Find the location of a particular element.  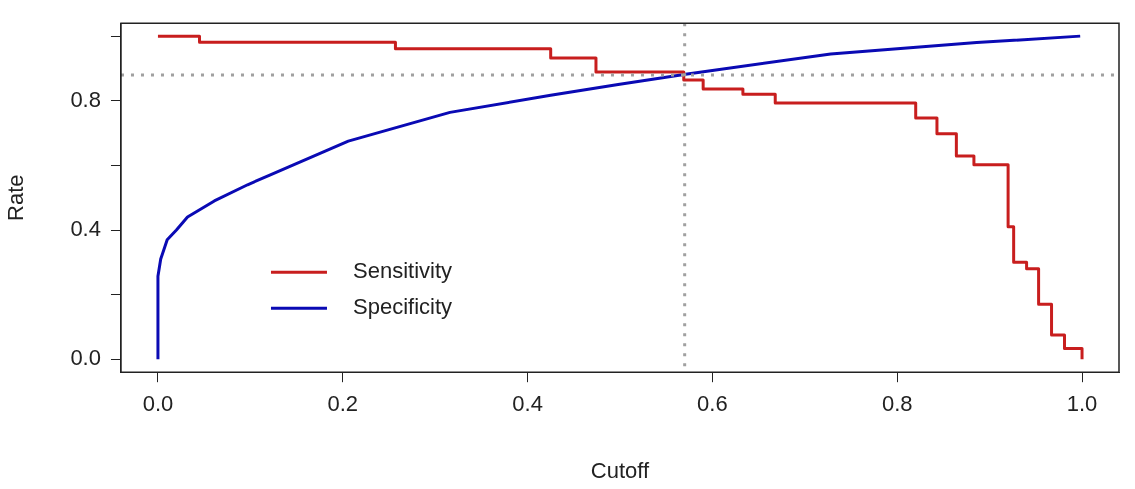

x-axis-title: Cutoff is located at coordinates (620, 470).